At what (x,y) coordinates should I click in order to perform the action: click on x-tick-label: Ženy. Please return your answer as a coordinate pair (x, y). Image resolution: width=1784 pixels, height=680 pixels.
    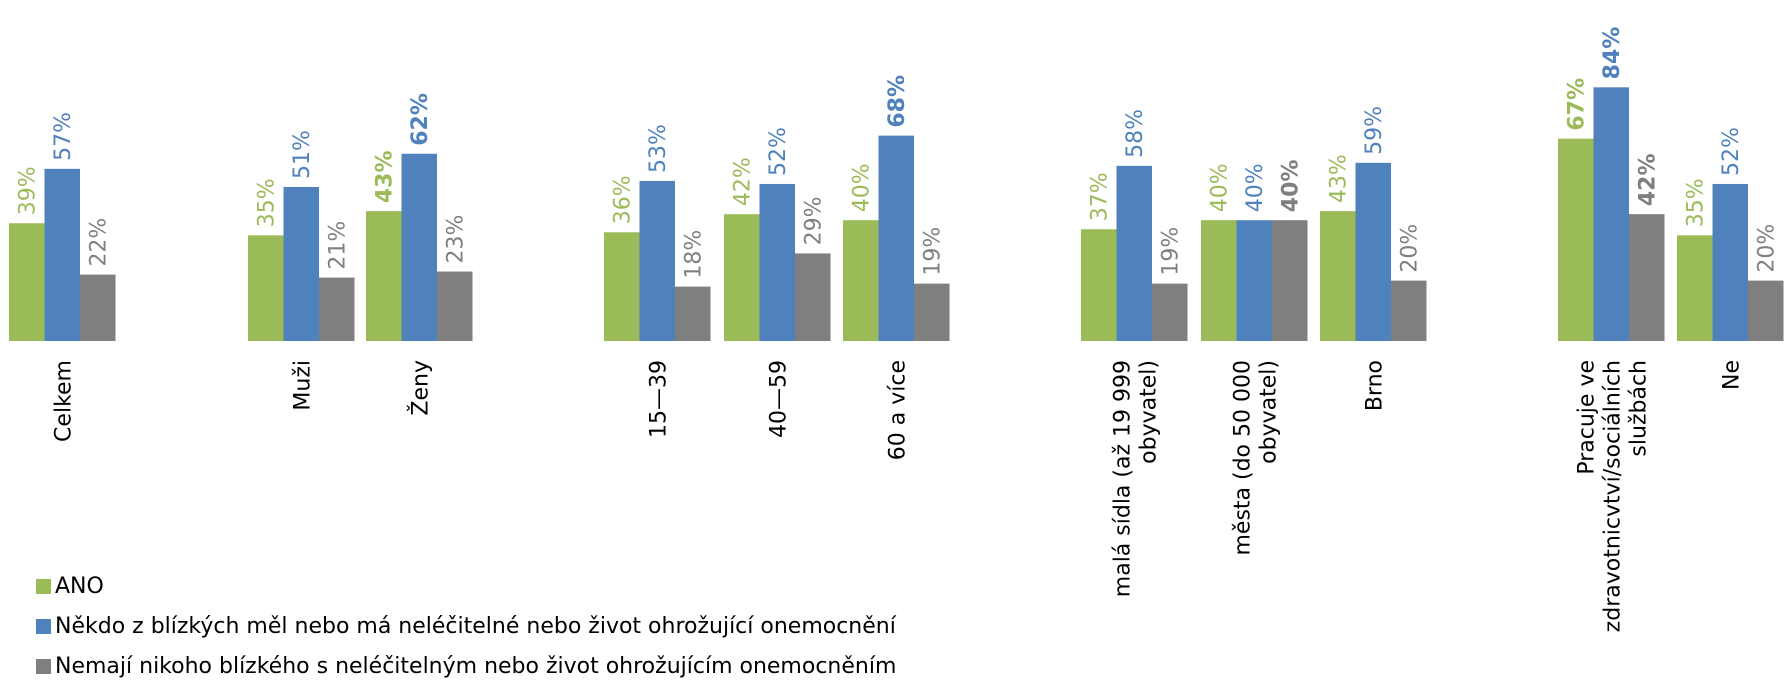
    Looking at the image, I should click on (420, 388).